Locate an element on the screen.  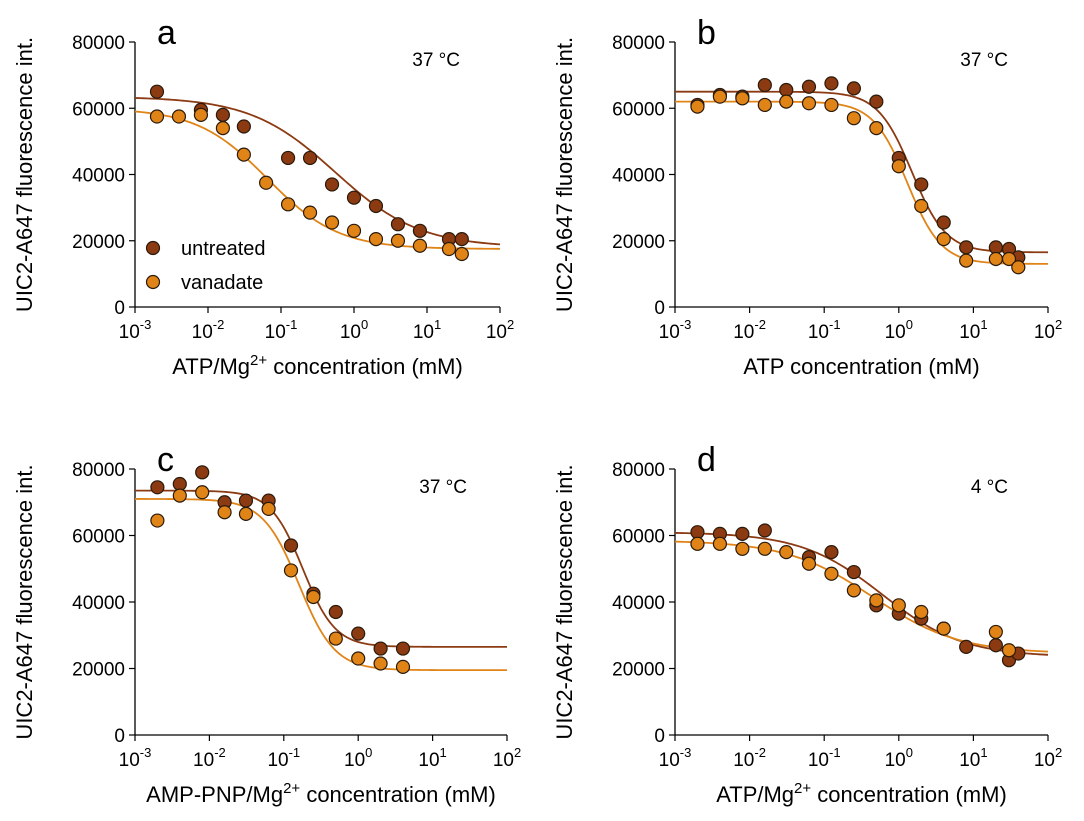
x-axis-title: ATP concentration (mM) is located at coordinates (861, 366).